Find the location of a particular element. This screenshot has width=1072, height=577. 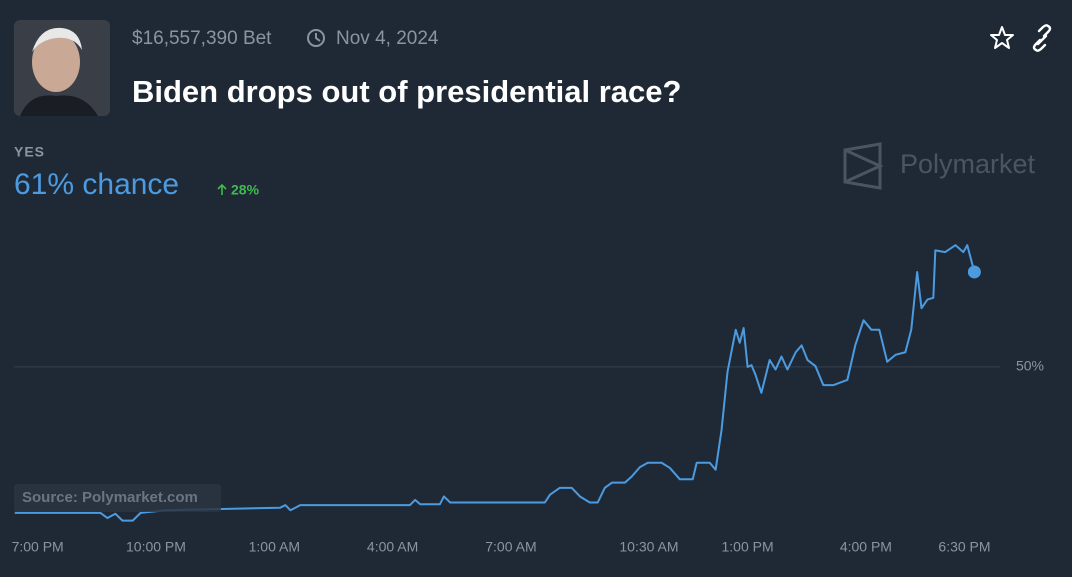

star-button is located at coordinates (1002, 37).